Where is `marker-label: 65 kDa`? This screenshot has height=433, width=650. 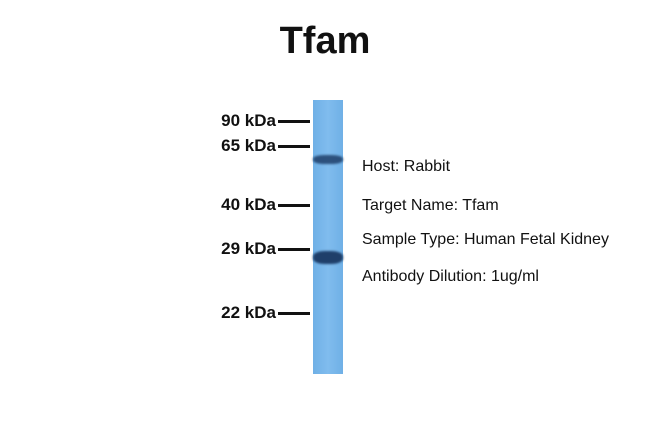 marker-label: 65 kDa is located at coordinates (248, 145).